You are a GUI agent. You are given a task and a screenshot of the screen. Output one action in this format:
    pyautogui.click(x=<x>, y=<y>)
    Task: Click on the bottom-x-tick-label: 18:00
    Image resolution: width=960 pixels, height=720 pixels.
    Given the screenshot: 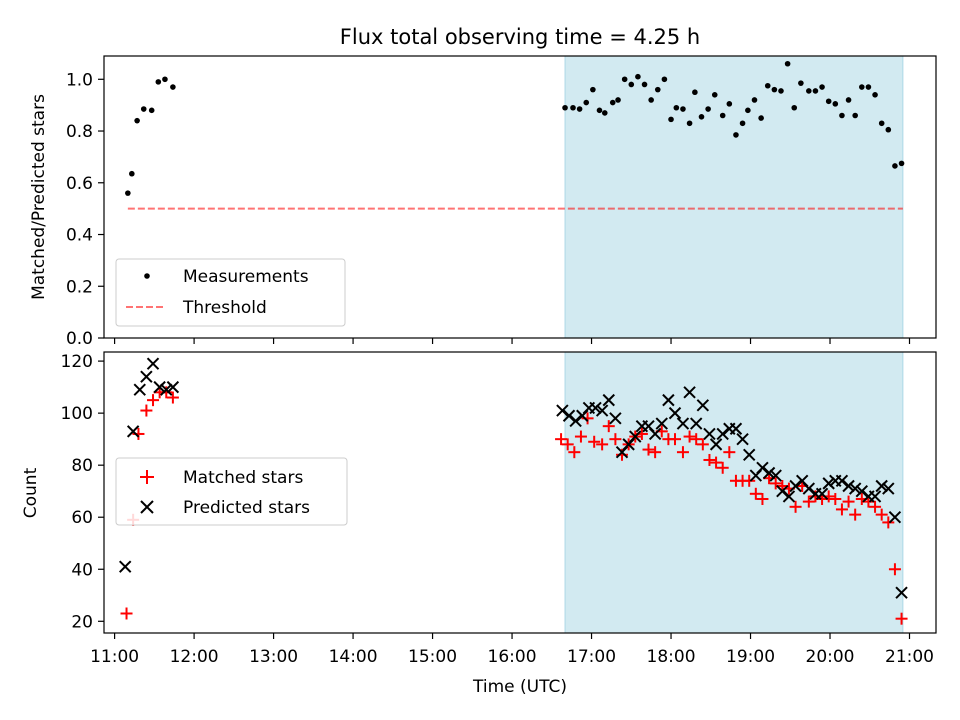 What is the action you would take?
    pyautogui.click(x=671, y=657)
    